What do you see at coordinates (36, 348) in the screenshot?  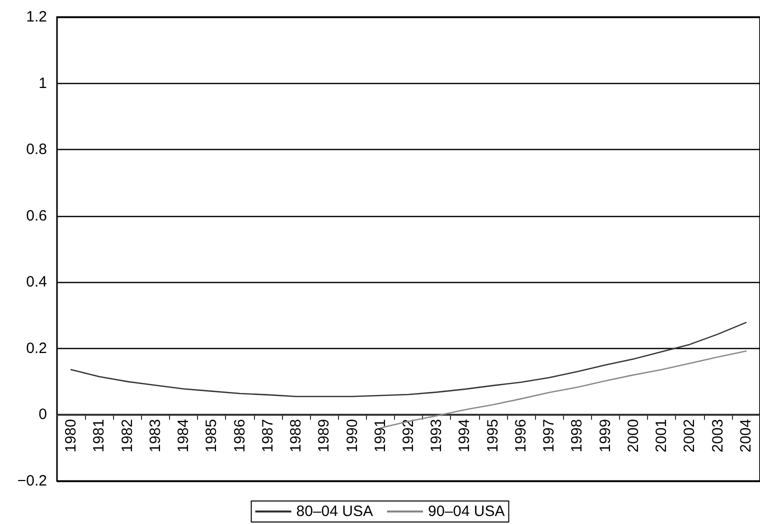 I see `y-tick-label: 0.2` at bounding box center [36, 348].